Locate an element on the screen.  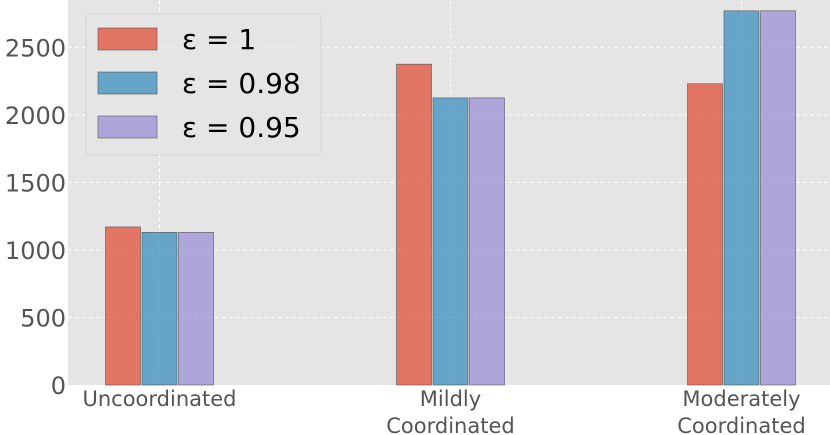
legend-label: ε = 0.95 is located at coordinates (241, 127).